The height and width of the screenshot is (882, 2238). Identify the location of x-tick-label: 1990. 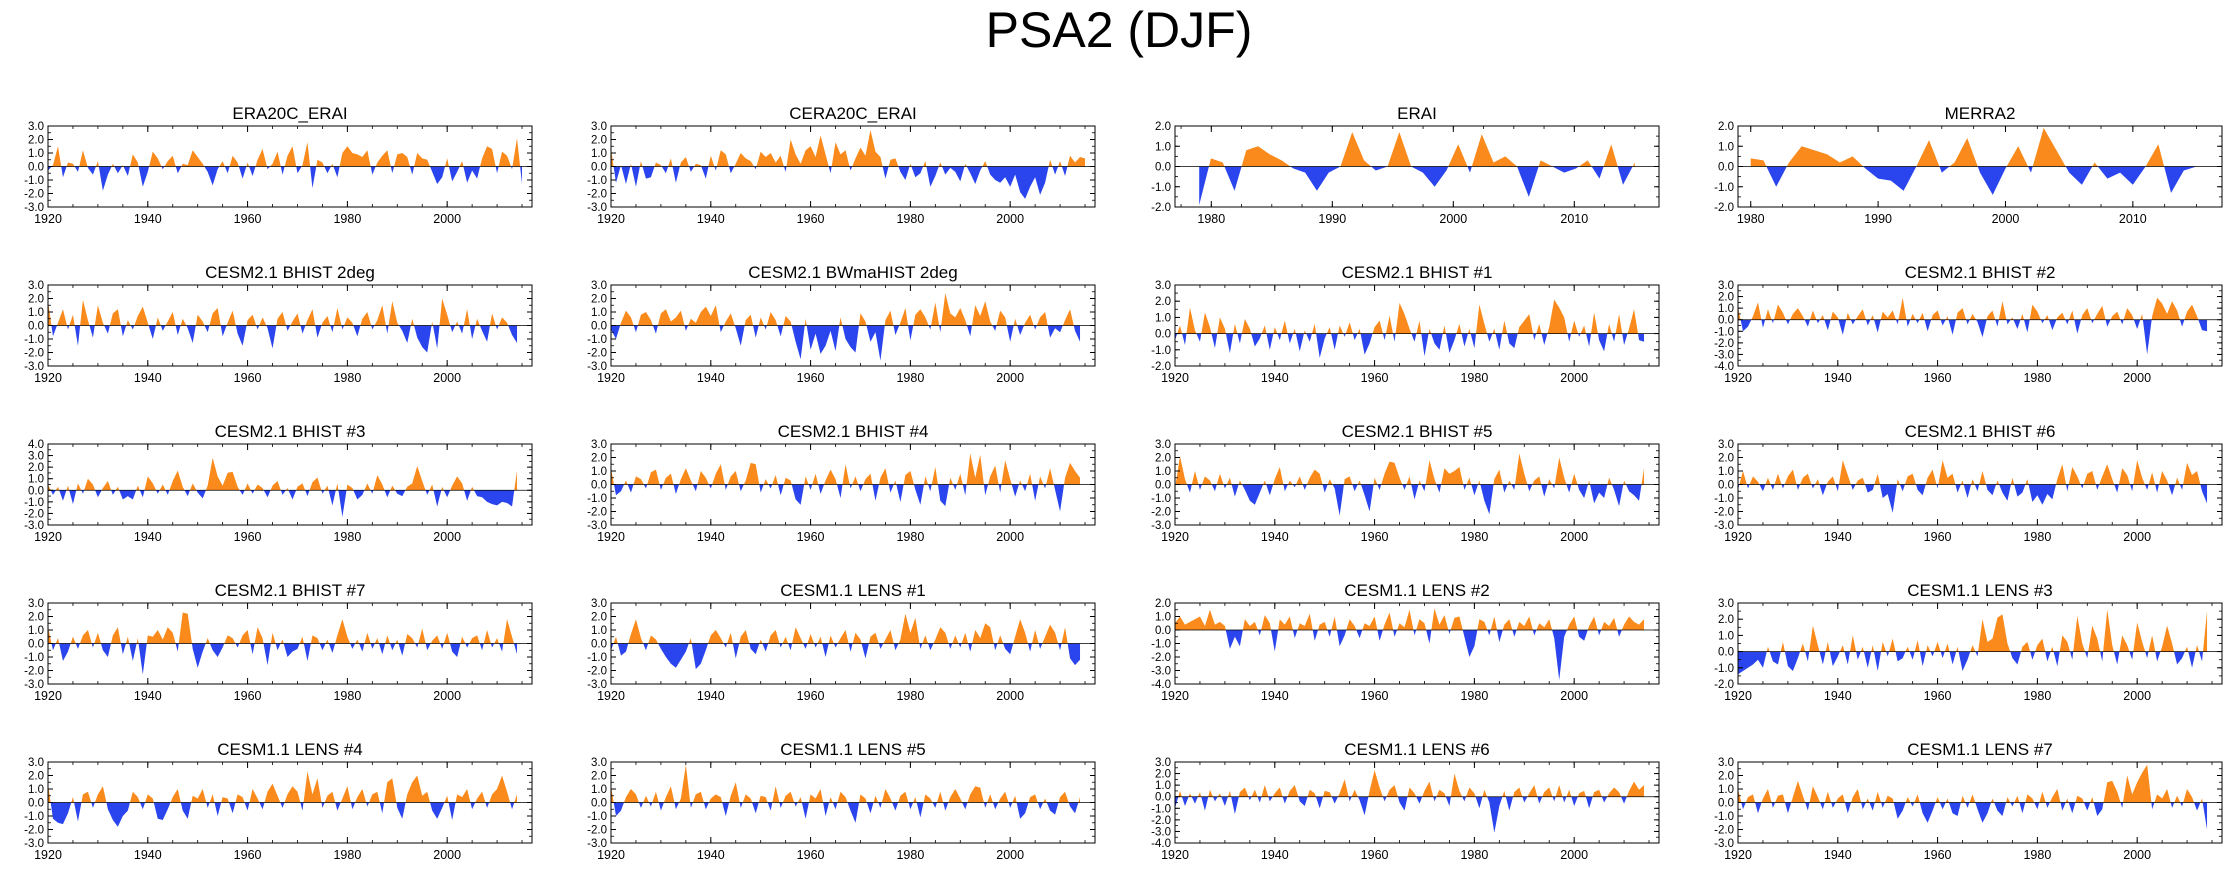
(1332, 219).